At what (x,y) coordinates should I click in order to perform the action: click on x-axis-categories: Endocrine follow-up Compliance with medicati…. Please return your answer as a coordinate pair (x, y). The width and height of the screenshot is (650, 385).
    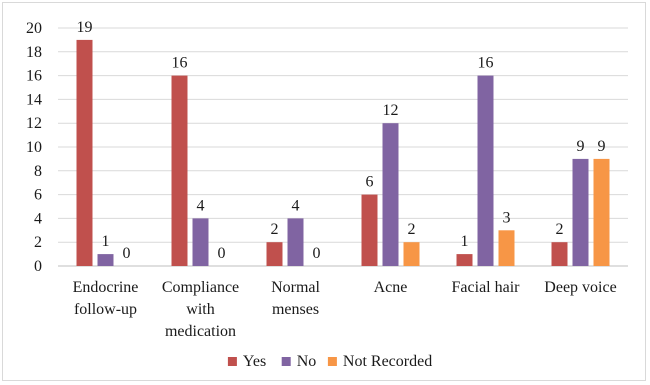
    Looking at the image, I should click on (345, 309).